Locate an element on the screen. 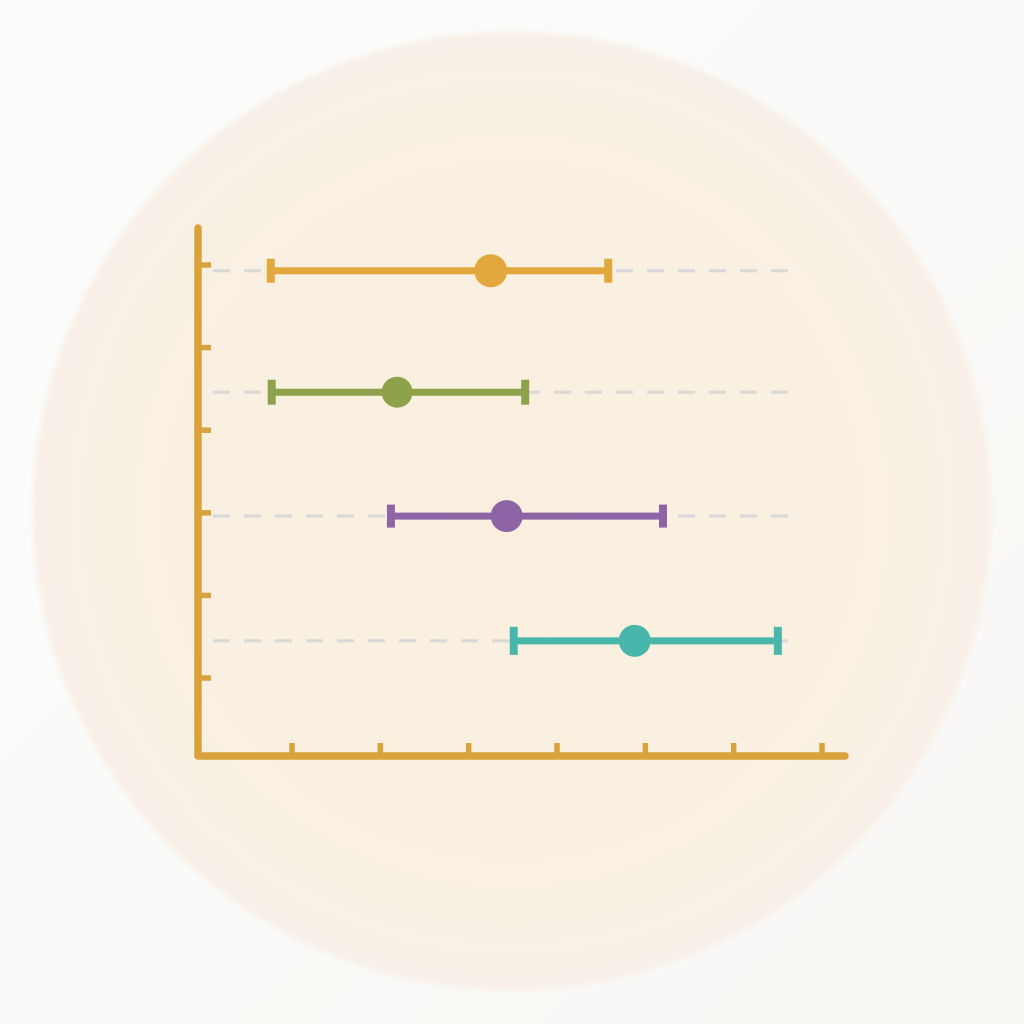 The height and width of the screenshot is (1024, 1024). data-point-dot-row-3-purple is located at coordinates (506, 516).